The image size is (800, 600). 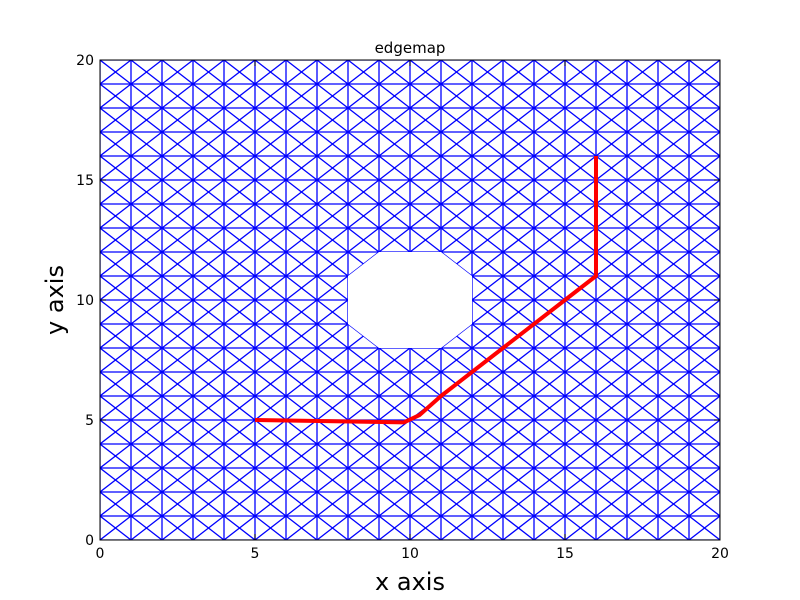 What do you see at coordinates (410, 48) in the screenshot?
I see `chart-title: edgemap` at bounding box center [410, 48].